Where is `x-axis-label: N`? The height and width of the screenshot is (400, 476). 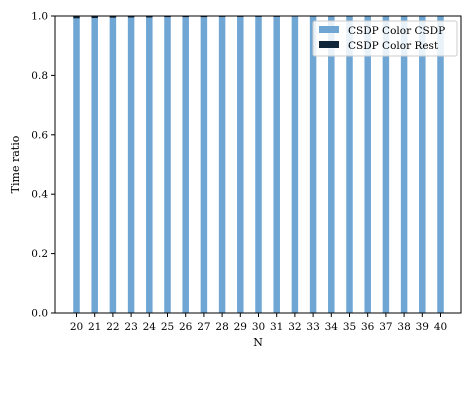
x-axis-label: N is located at coordinates (258, 342).